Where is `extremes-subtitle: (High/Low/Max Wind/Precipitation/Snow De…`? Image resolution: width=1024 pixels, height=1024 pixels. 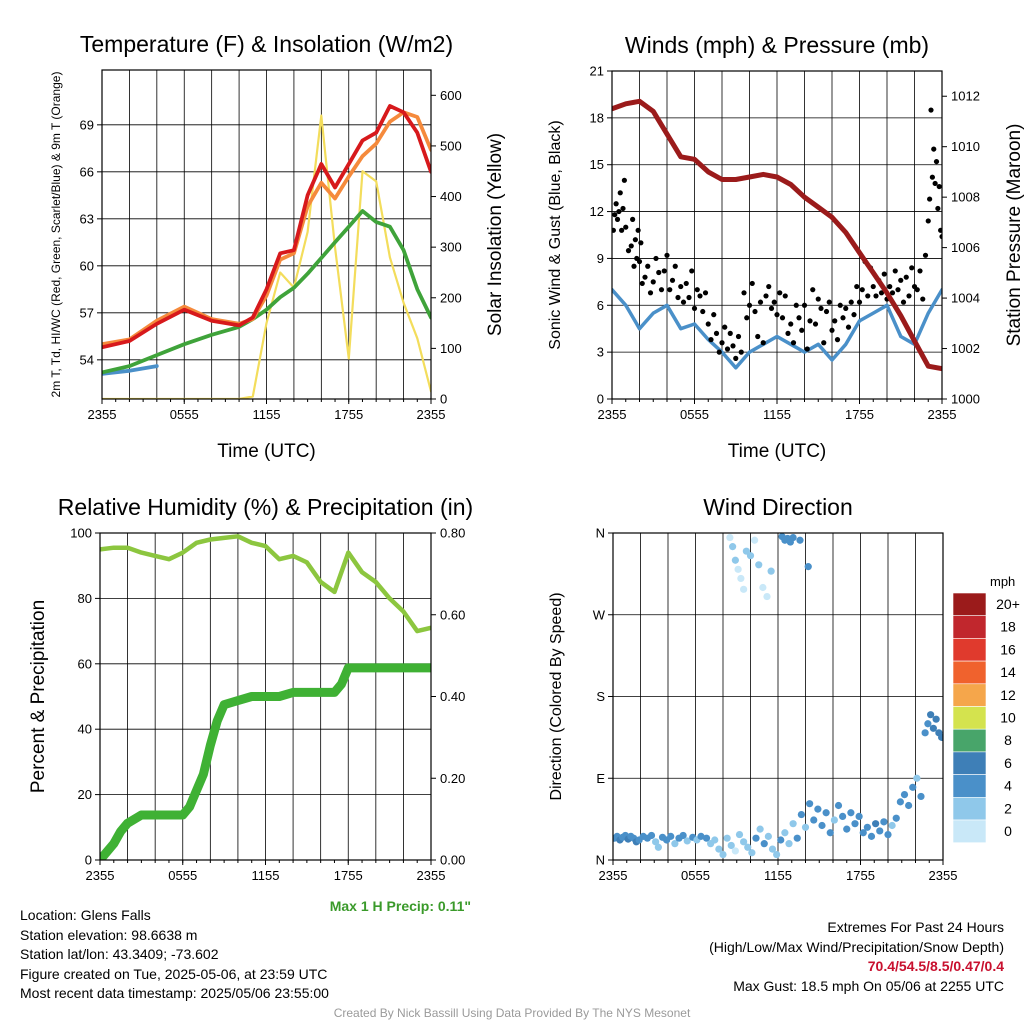 extremes-subtitle: (High/Low/Max Wind/Precipitation/Snow De… is located at coordinates (856, 946).